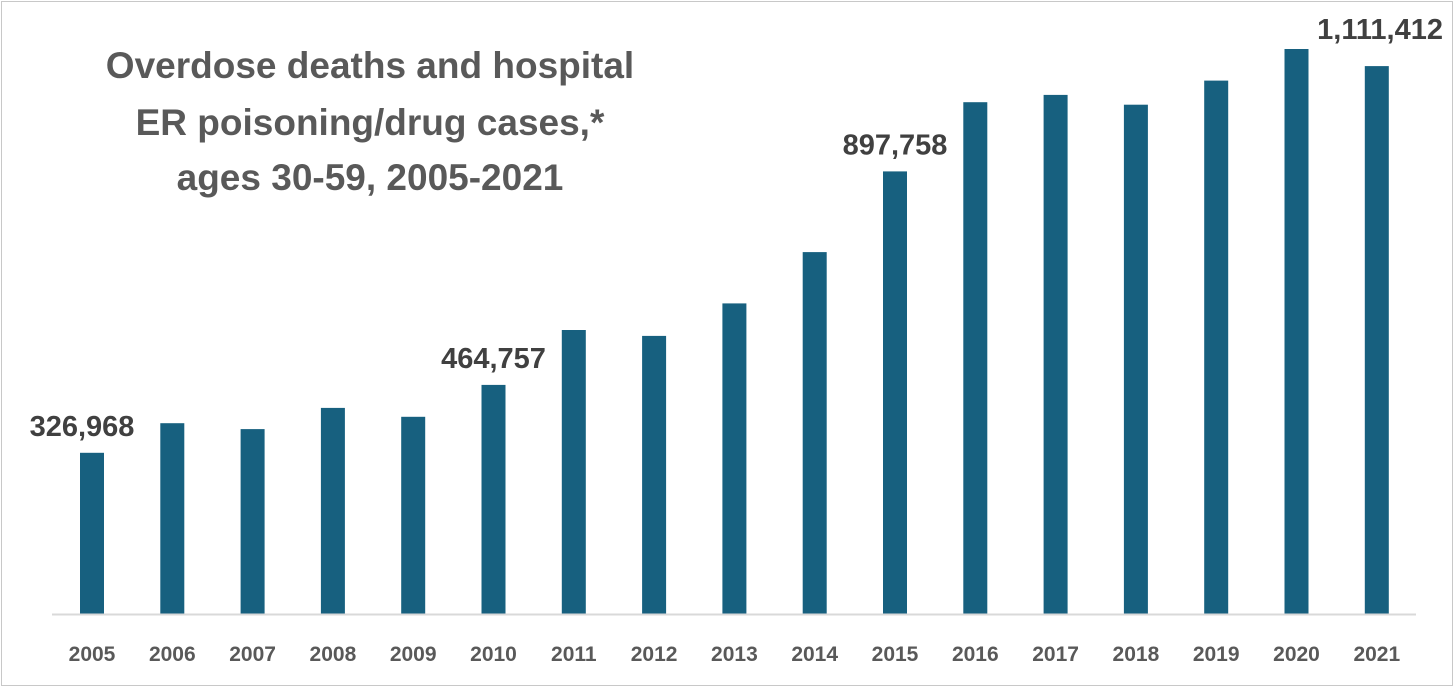  What do you see at coordinates (493, 359) in the screenshot?
I see `data-label-2010: 464,757` at bounding box center [493, 359].